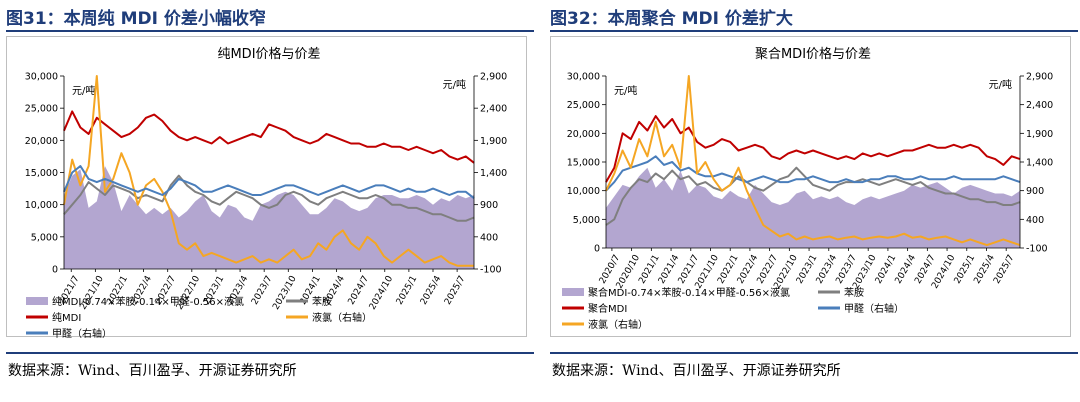  What do you see at coordinates (268, 54) in the screenshot?
I see `chart-title: 纯MDI价格与价差` at bounding box center [268, 54].